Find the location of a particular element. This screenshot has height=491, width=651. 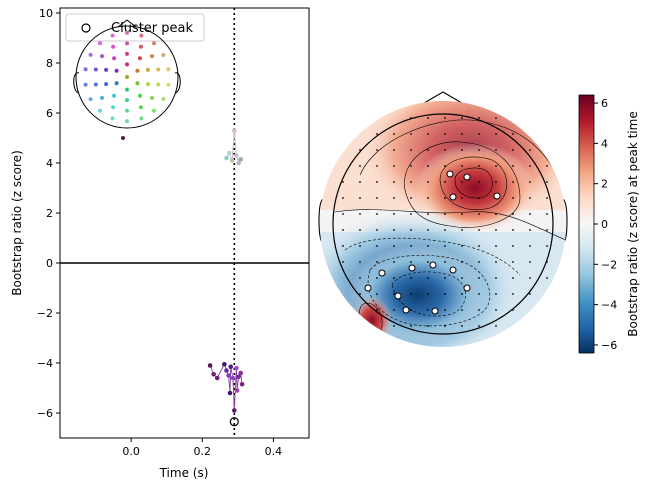

y-tick-label: 0 is located at coordinates (49, 263).